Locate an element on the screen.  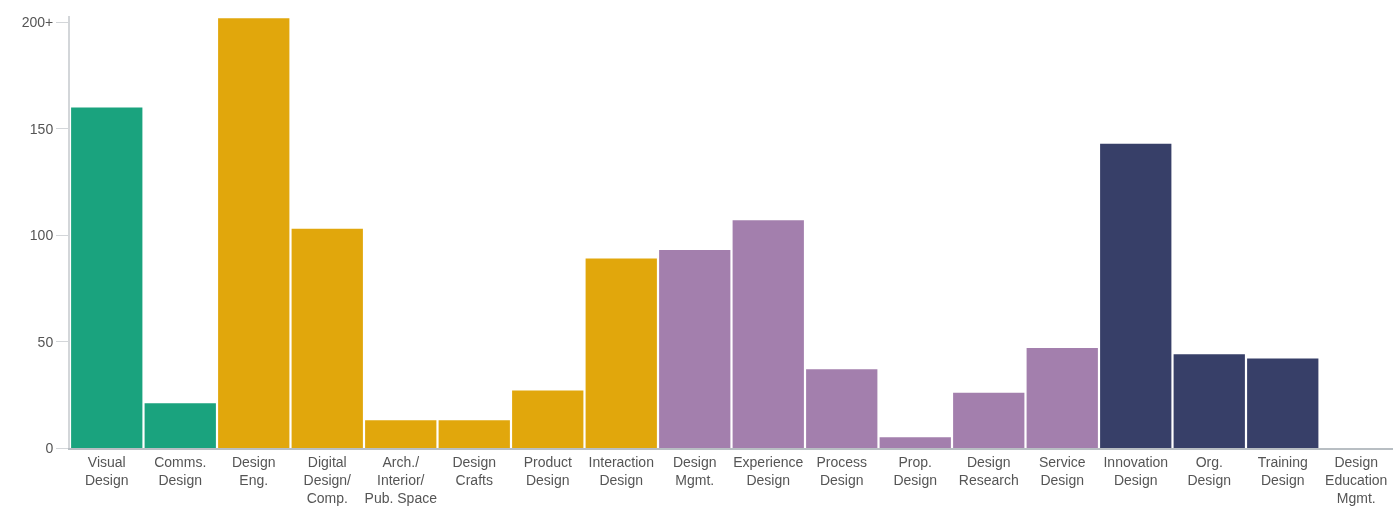
x-tick-label: Process Design is located at coordinates (842, 470).